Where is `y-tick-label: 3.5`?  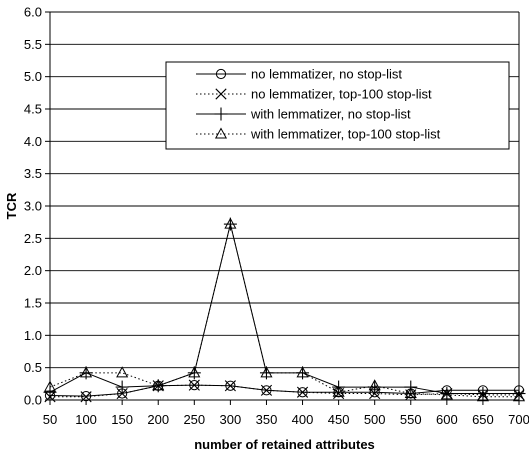 y-tick-label: 3.5 is located at coordinates (33, 173).